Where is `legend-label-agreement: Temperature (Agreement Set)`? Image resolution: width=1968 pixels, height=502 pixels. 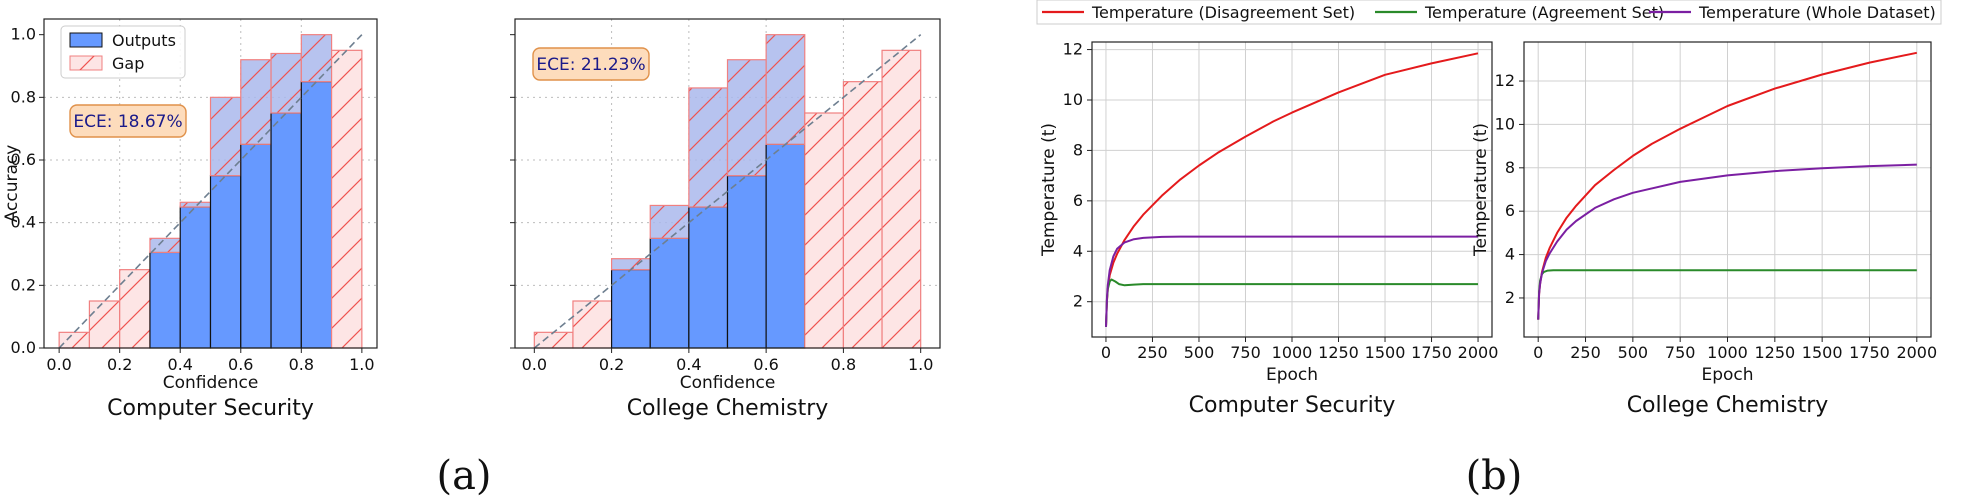
legend-label-agreement: Temperature (Agreement Set) is located at coordinates (1544, 12).